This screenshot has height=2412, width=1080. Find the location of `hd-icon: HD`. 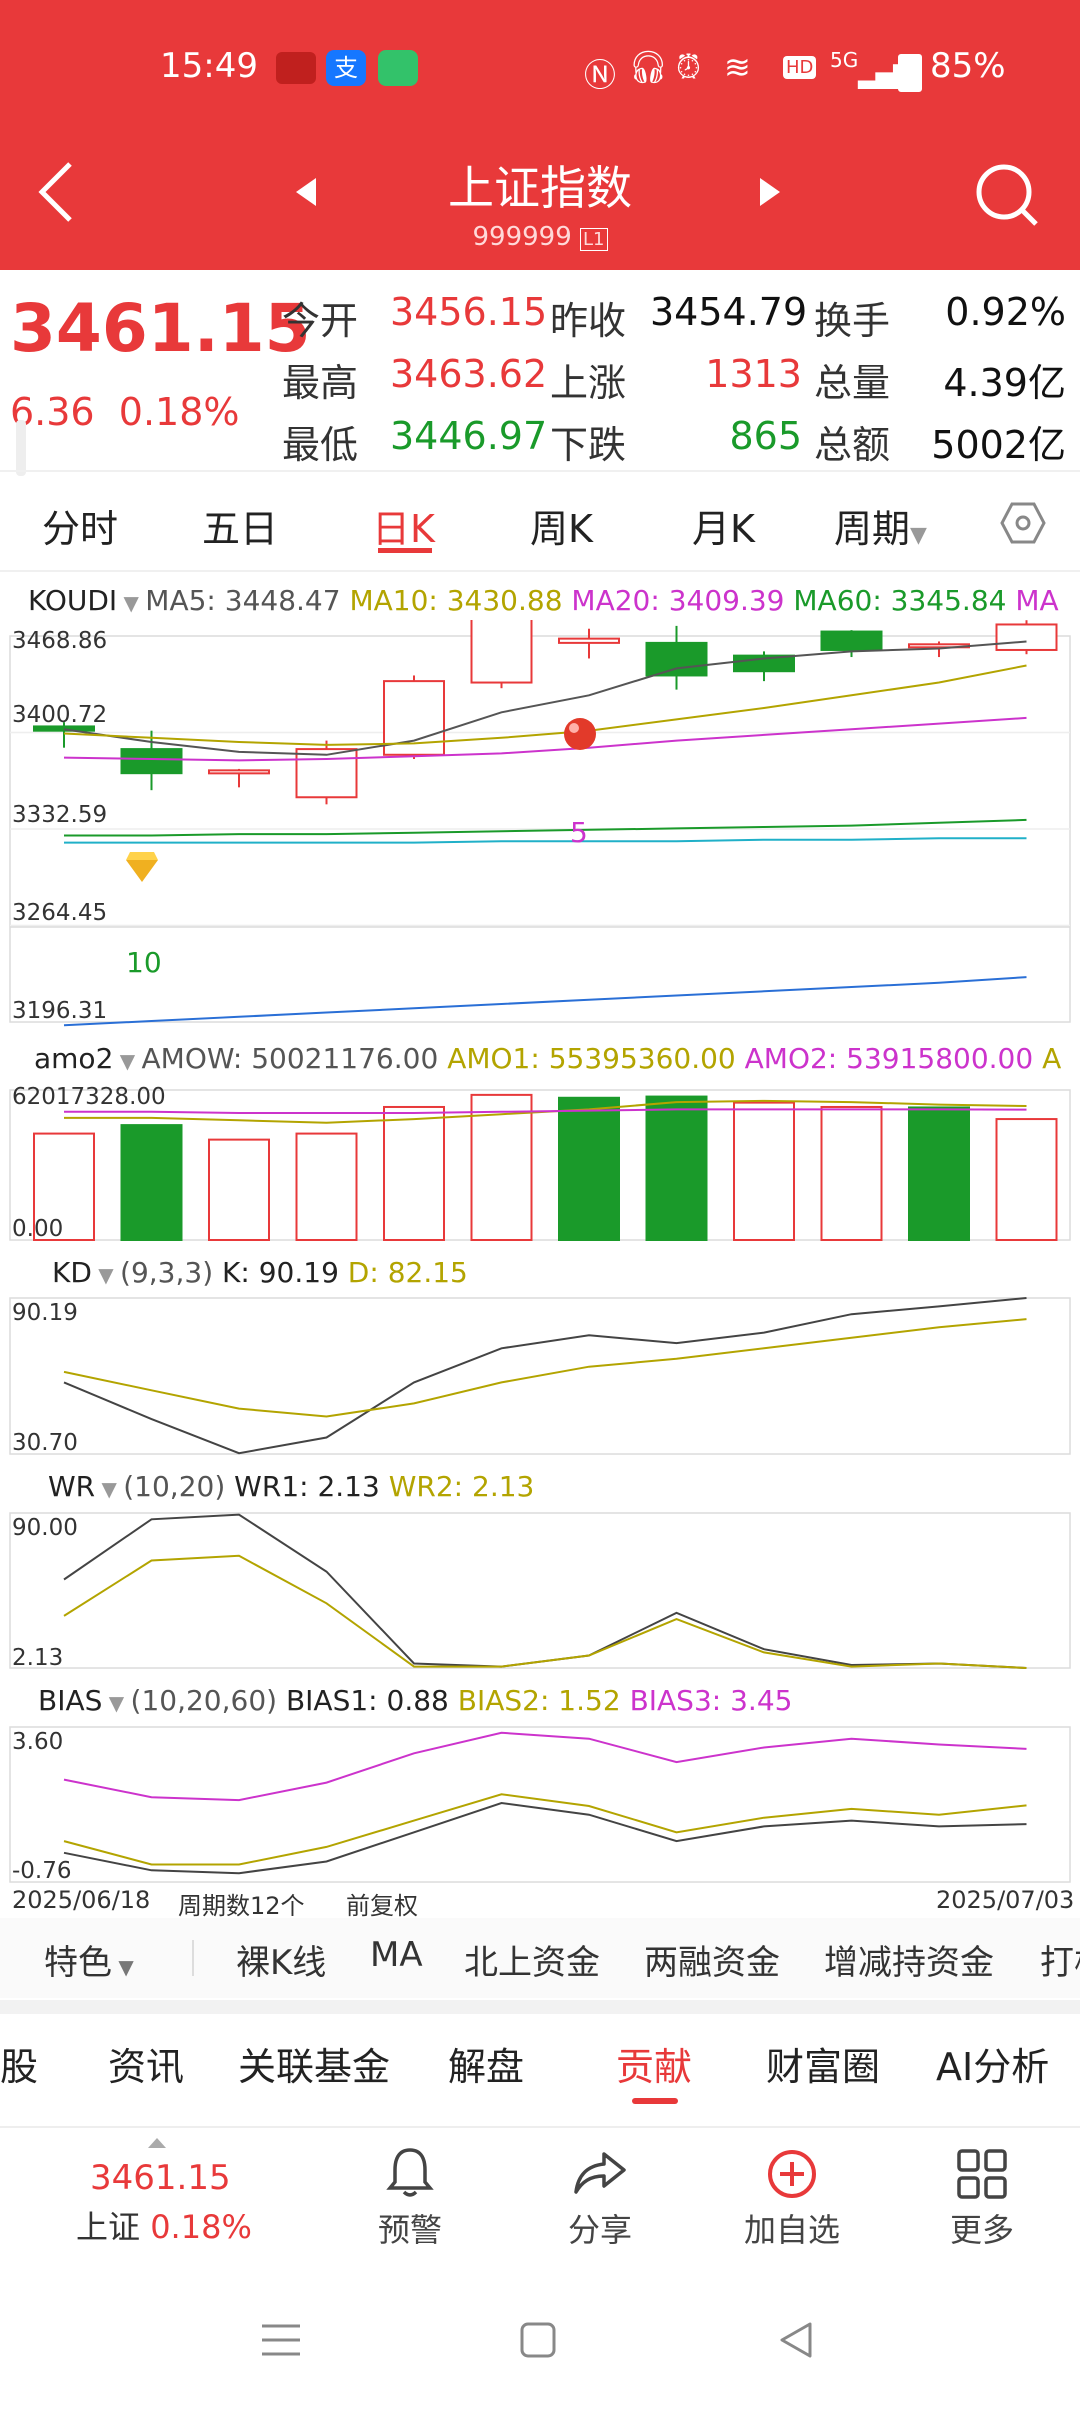

hd-icon: HD is located at coordinates (800, 67).